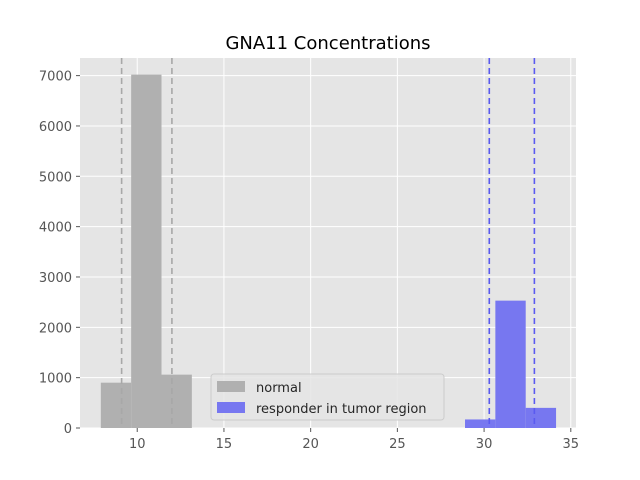 The height and width of the screenshot is (480, 640). Describe the element at coordinates (55, 77) in the screenshot. I see `y-tick-label: 7000` at that location.